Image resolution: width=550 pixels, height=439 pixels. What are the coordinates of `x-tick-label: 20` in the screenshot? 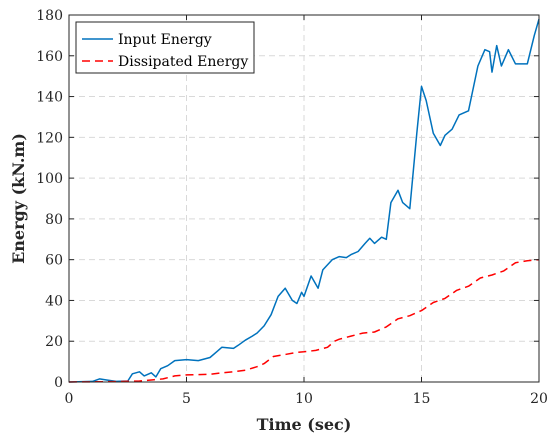 It's located at (539, 399).